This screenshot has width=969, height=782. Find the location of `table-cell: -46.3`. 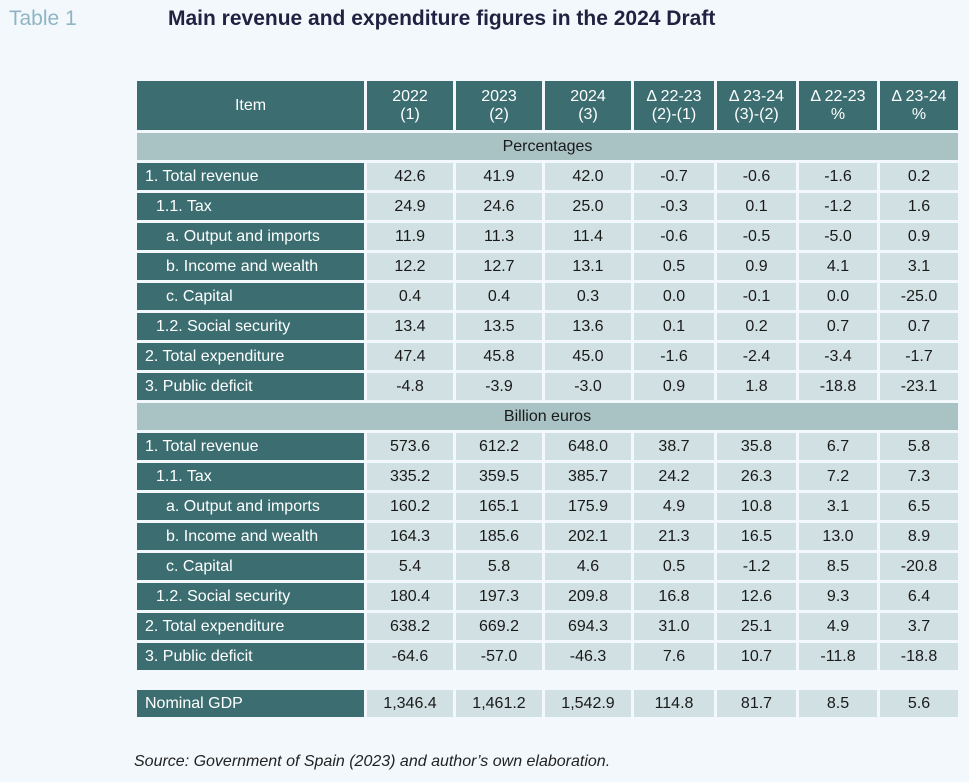

table-cell: -46.3 is located at coordinates (588, 656).